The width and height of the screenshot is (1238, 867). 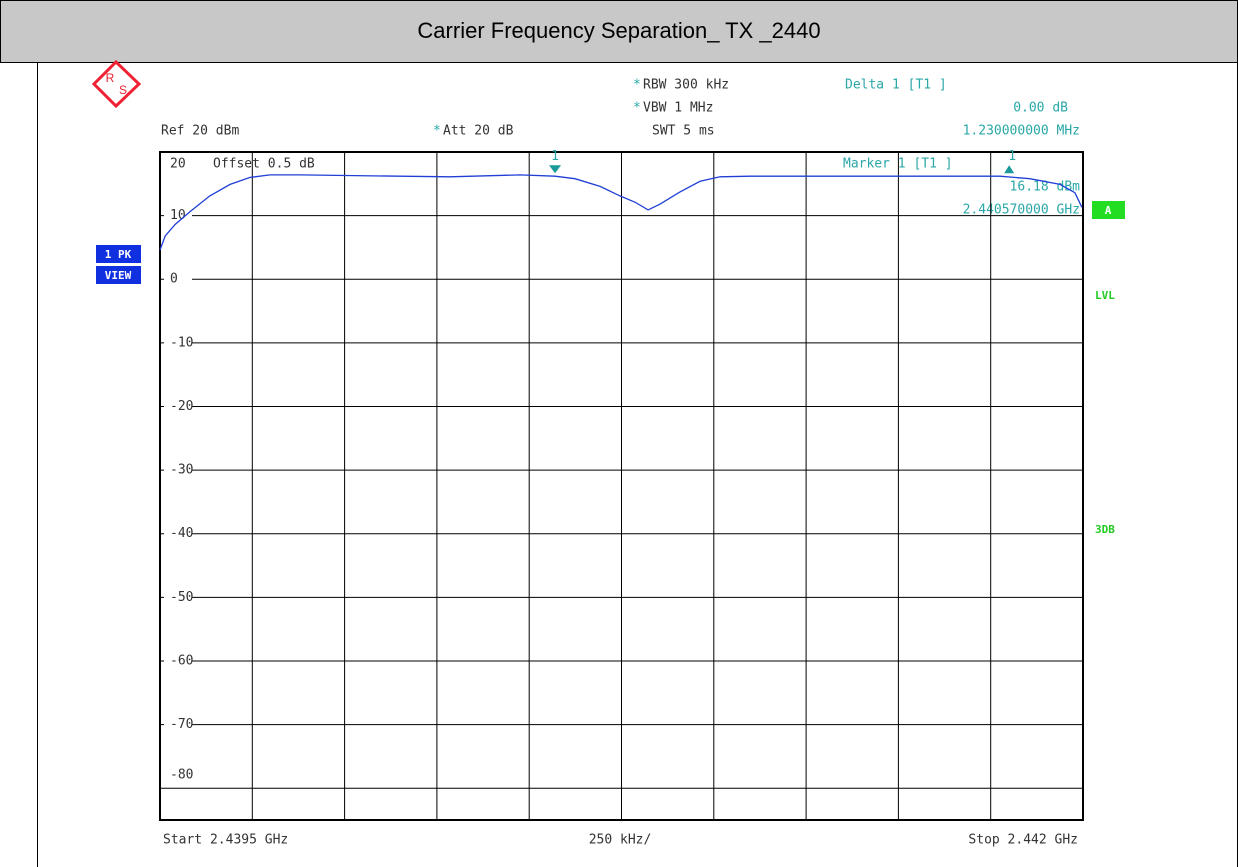 I want to click on logo: R S, so click(x=116, y=84).